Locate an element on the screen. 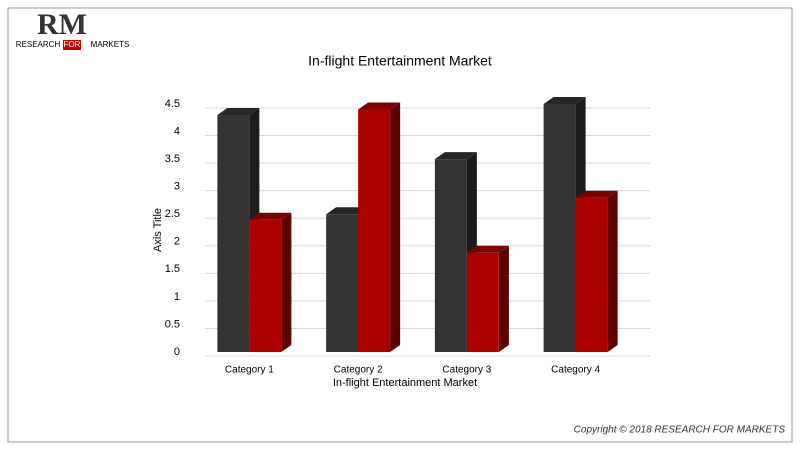 The width and height of the screenshot is (800, 450). y-tick-label: 4.5 is located at coordinates (172, 104).